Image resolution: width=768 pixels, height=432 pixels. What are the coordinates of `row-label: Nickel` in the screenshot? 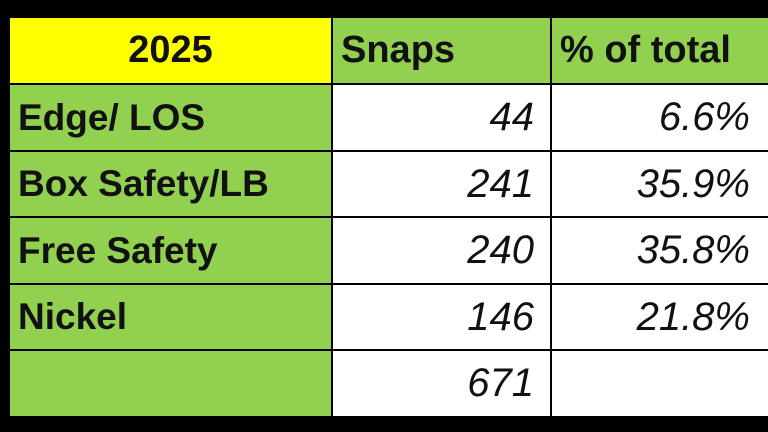 It's located at (170, 317).